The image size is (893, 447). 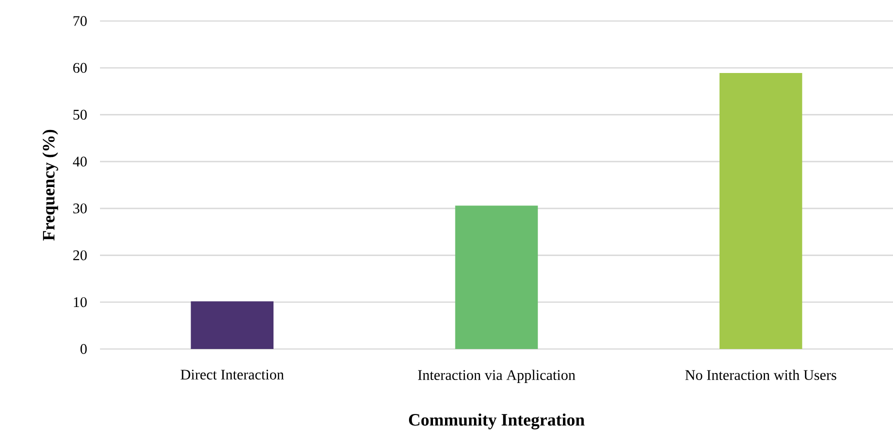 I want to click on x-tick-label: Direct Interaction, so click(x=232, y=375).